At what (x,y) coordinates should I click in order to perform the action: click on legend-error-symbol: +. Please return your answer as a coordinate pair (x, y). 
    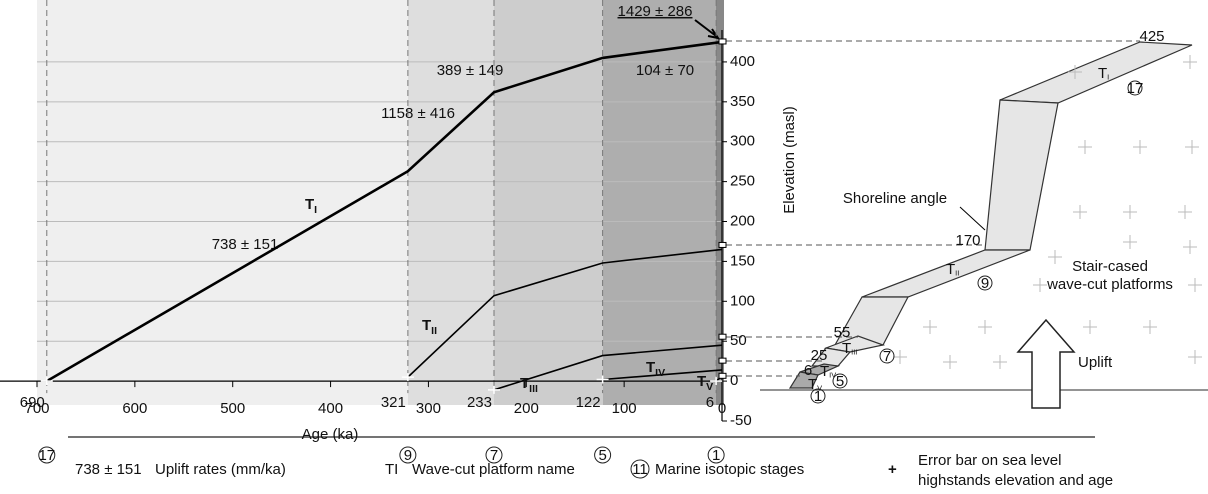
    Looking at the image, I should click on (892, 469).